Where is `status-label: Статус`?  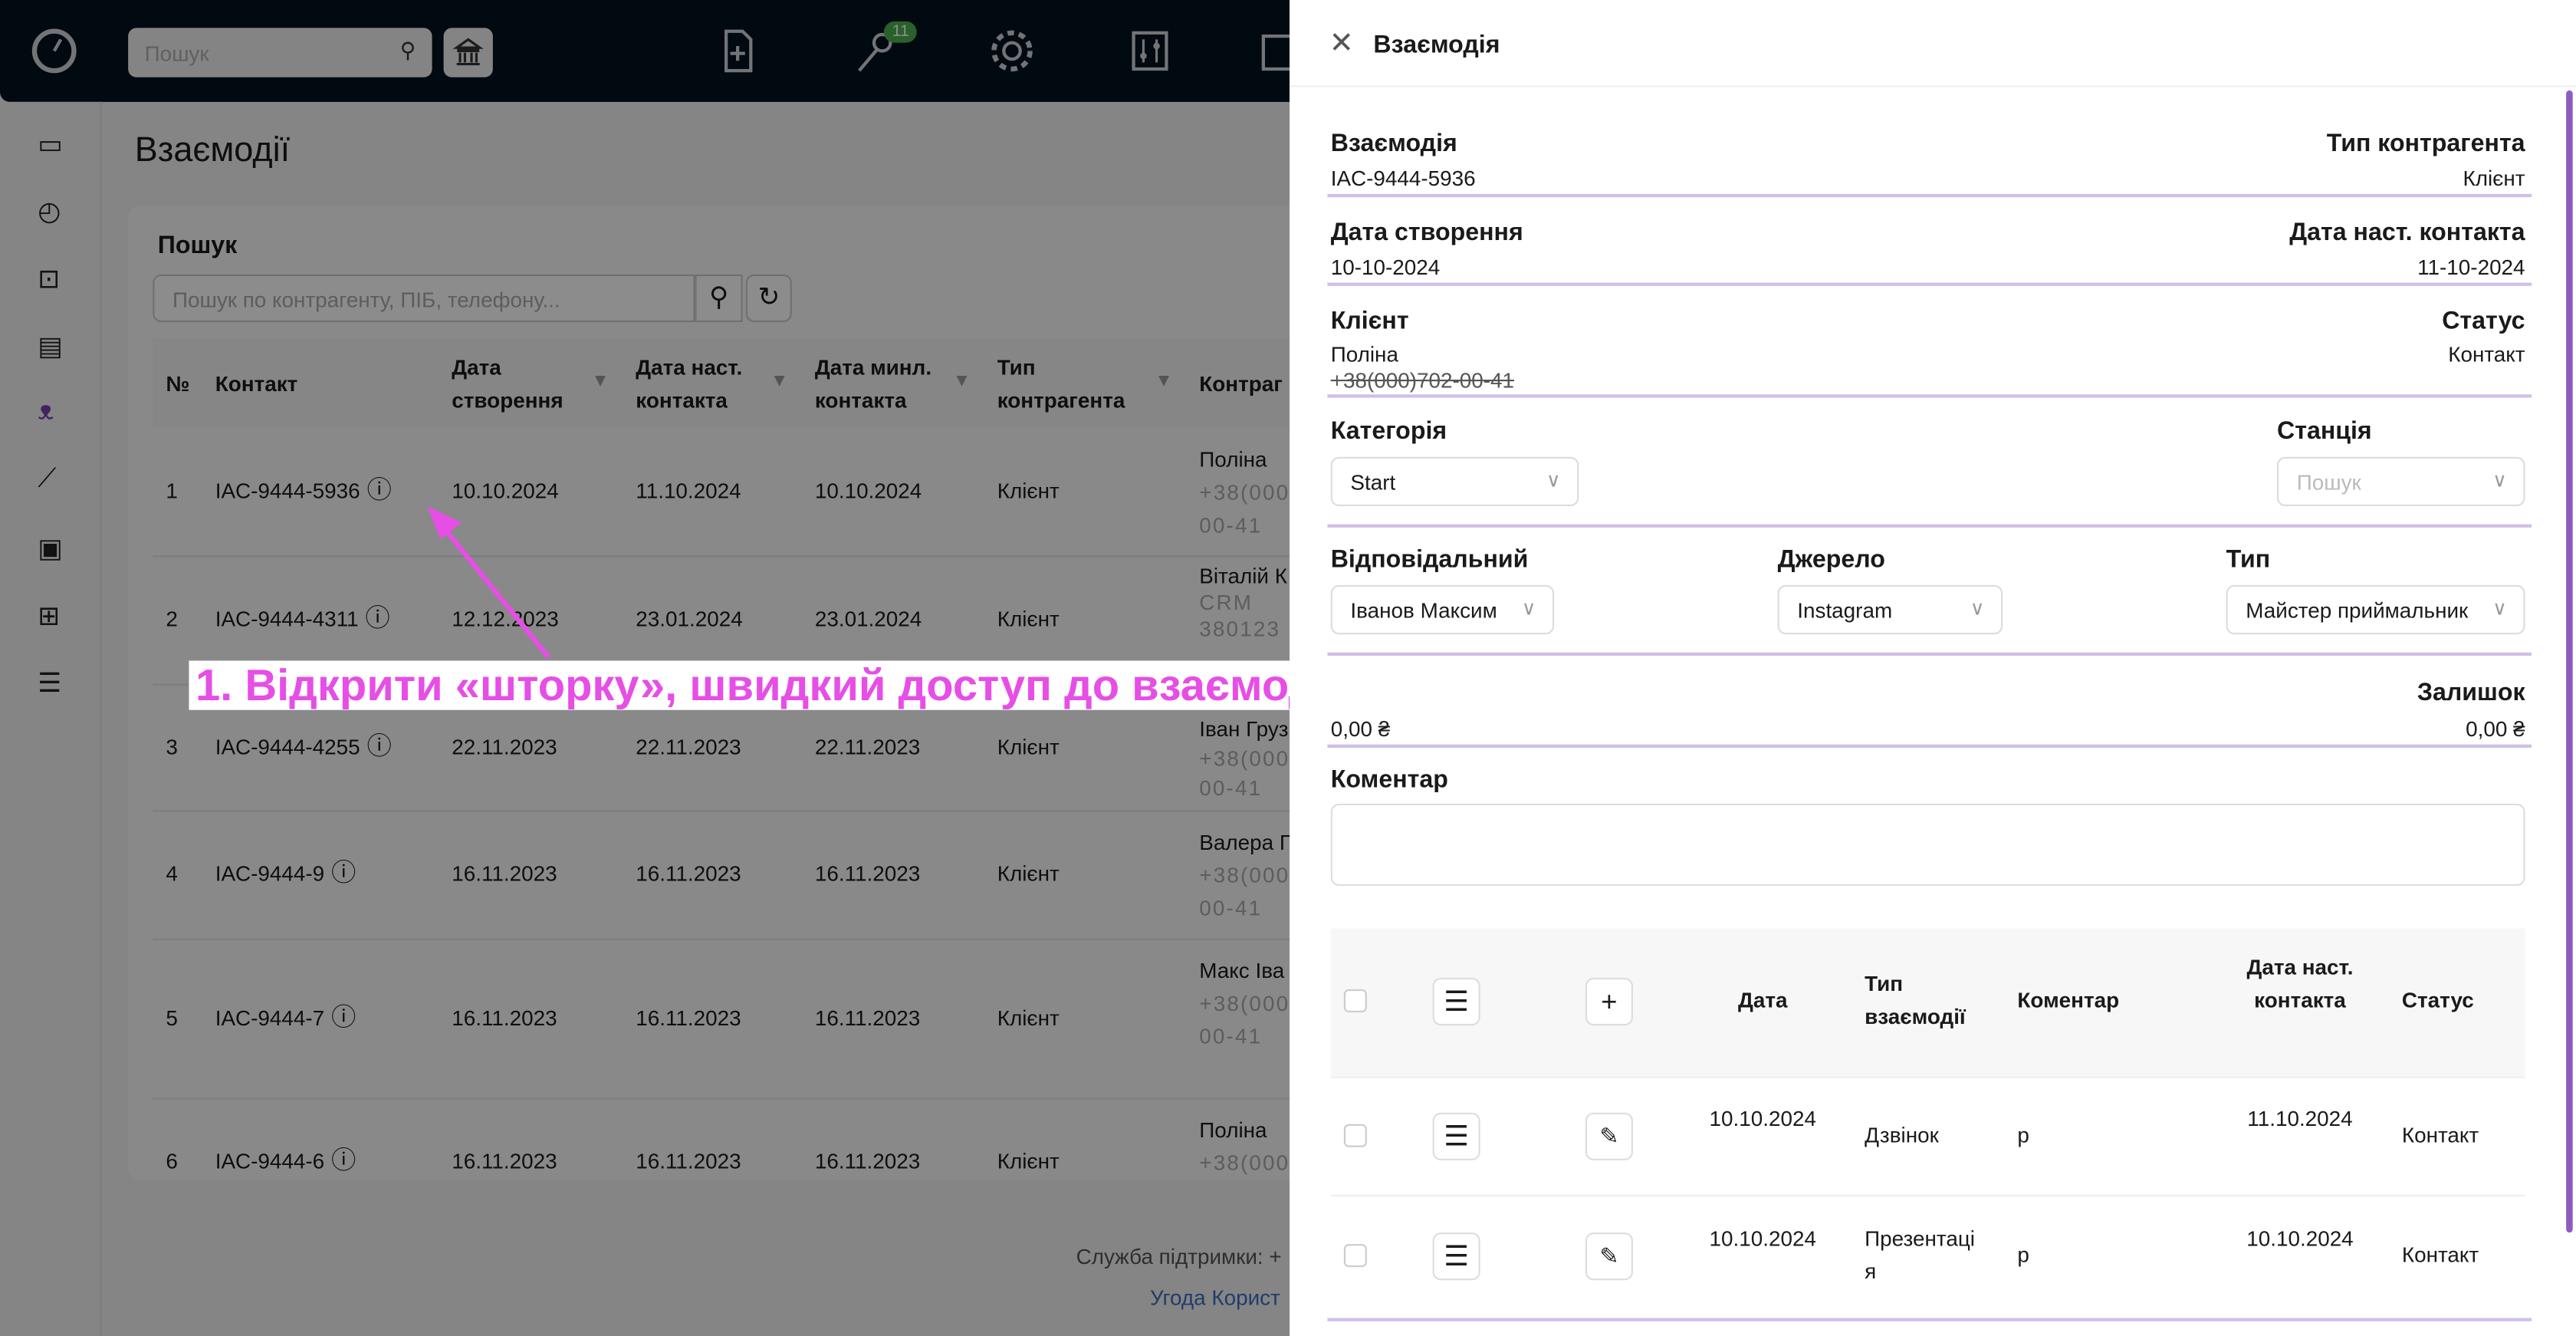
status-label: Статус is located at coordinates (2483, 322).